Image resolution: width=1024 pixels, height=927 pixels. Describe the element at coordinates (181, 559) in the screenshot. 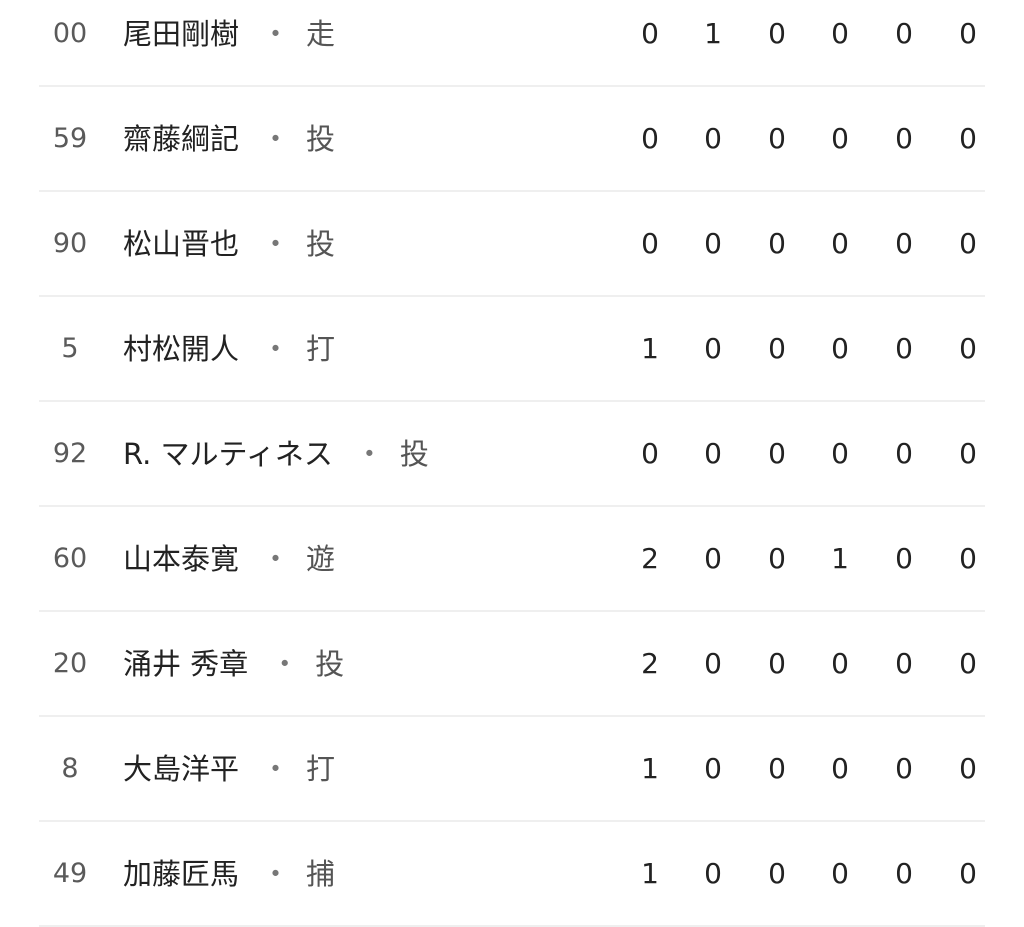

I see `player-name: 山本泰寛` at that location.